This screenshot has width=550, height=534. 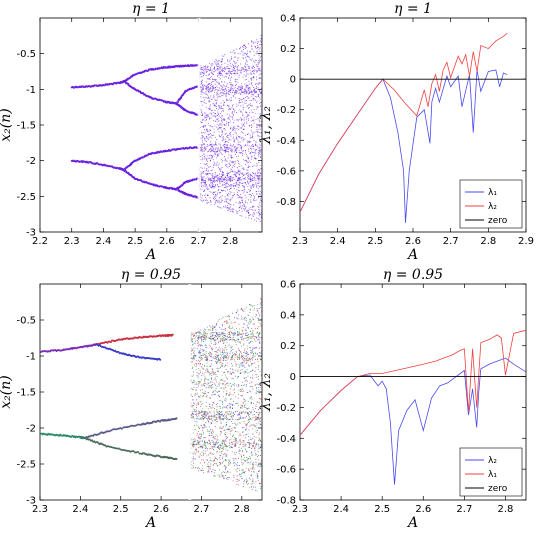 What do you see at coordinates (161, 509) in the screenshot?
I see `x-tick-label: 2.6` at bounding box center [161, 509].